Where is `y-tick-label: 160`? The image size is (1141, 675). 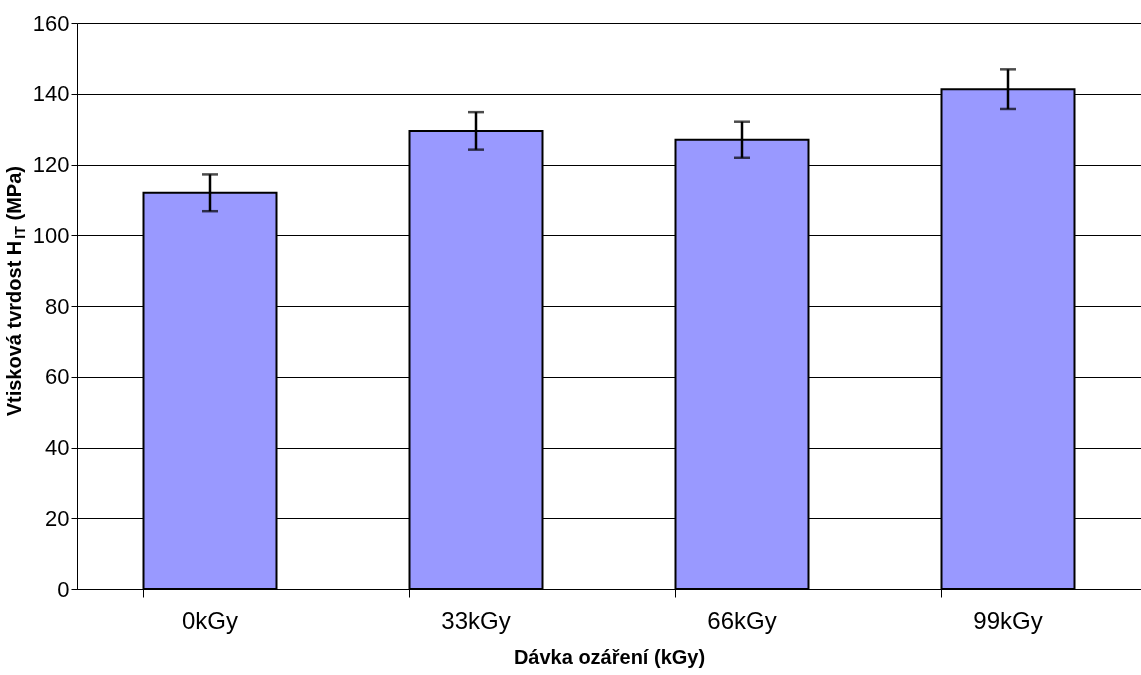 y-tick-label: 160 is located at coordinates (51, 23).